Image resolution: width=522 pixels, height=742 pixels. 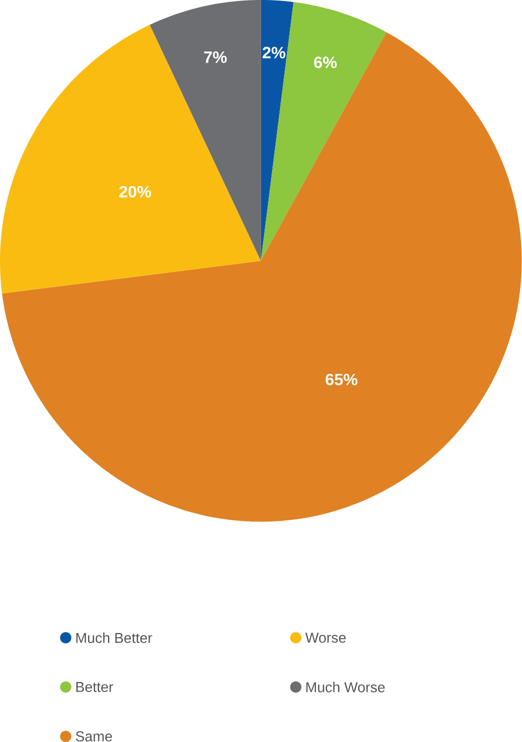 I want to click on legend-label: Worse, so click(x=325, y=637).